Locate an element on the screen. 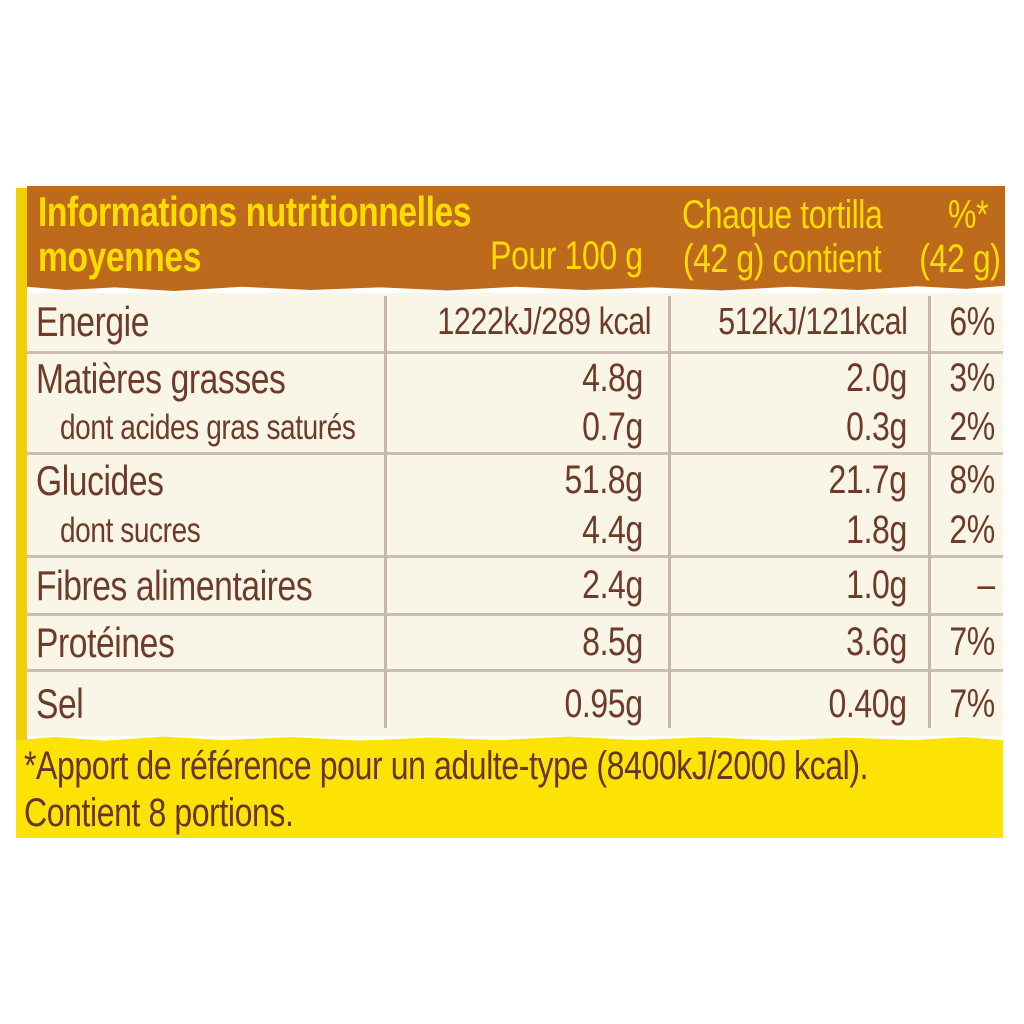 The width and height of the screenshot is (1024, 1024). table-row-matieres-grasses: Matières grasses 4.8g 2.0g 3% is located at coordinates (515, 378).